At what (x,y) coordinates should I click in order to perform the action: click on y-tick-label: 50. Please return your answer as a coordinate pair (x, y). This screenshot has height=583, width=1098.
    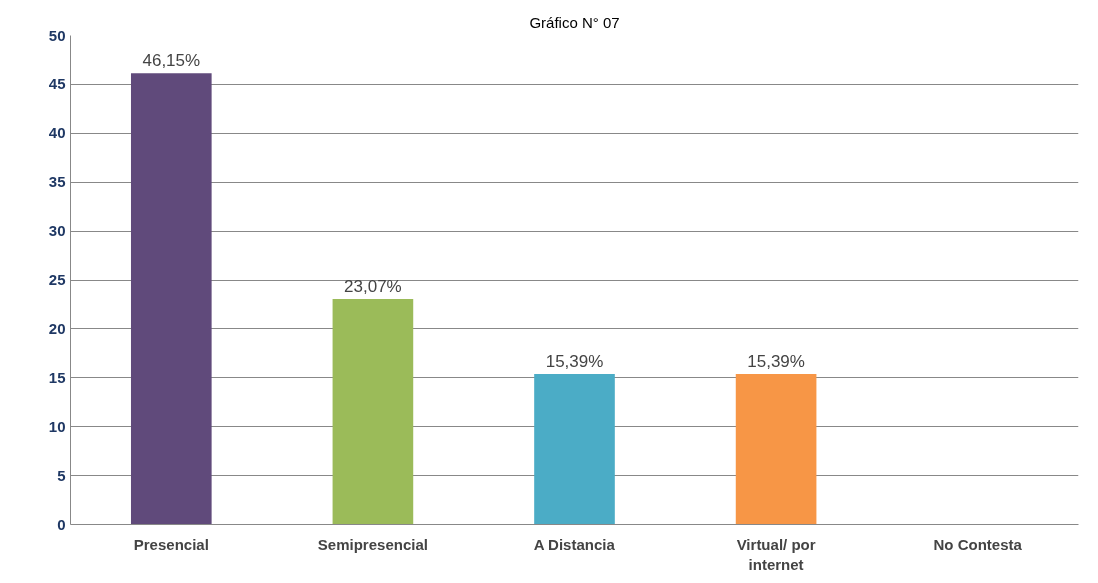
    Looking at the image, I should click on (57, 35).